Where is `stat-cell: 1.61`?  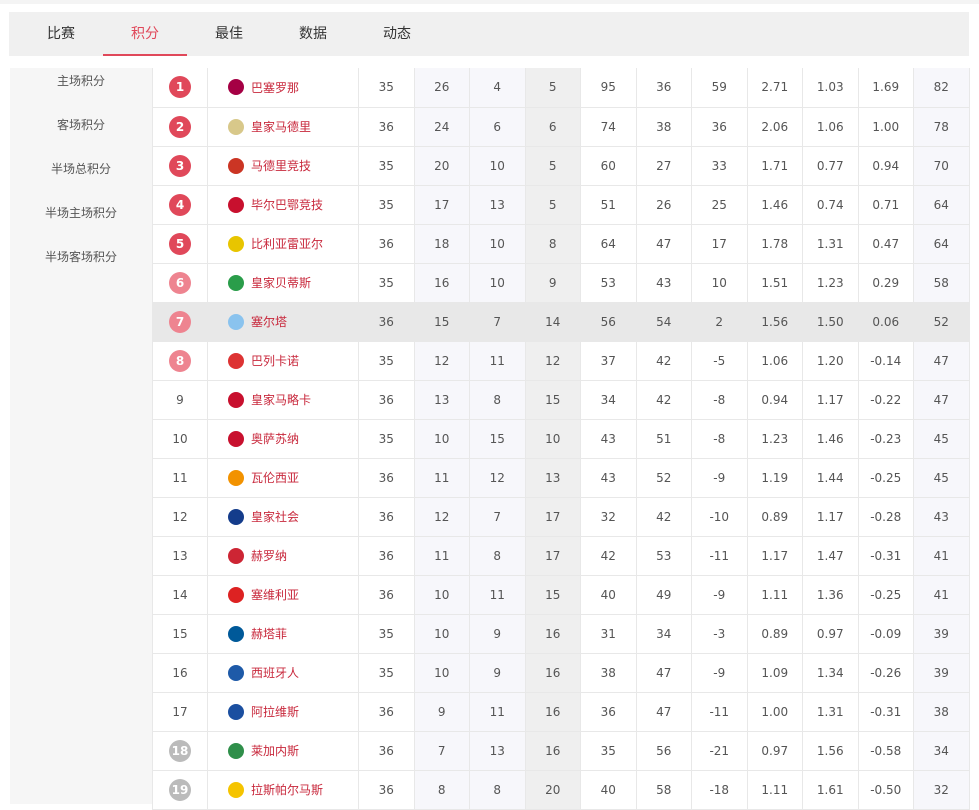
stat-cell: 1.61 is located at coordinates (830, 790).